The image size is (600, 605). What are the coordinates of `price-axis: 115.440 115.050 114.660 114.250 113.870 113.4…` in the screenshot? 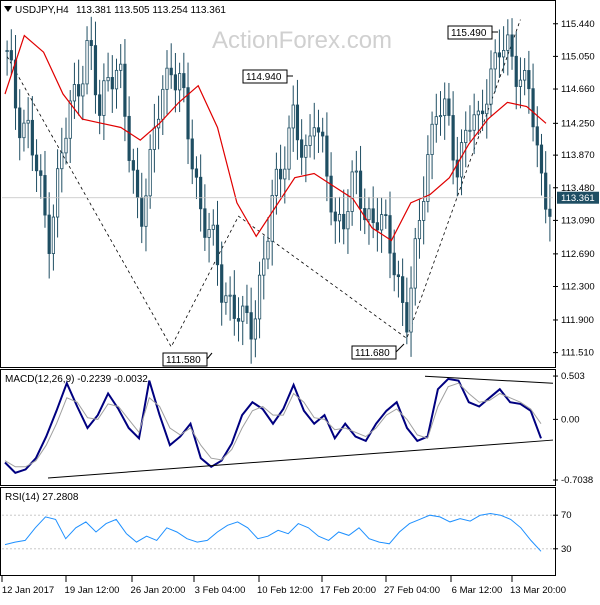 It's located at (574, 189).